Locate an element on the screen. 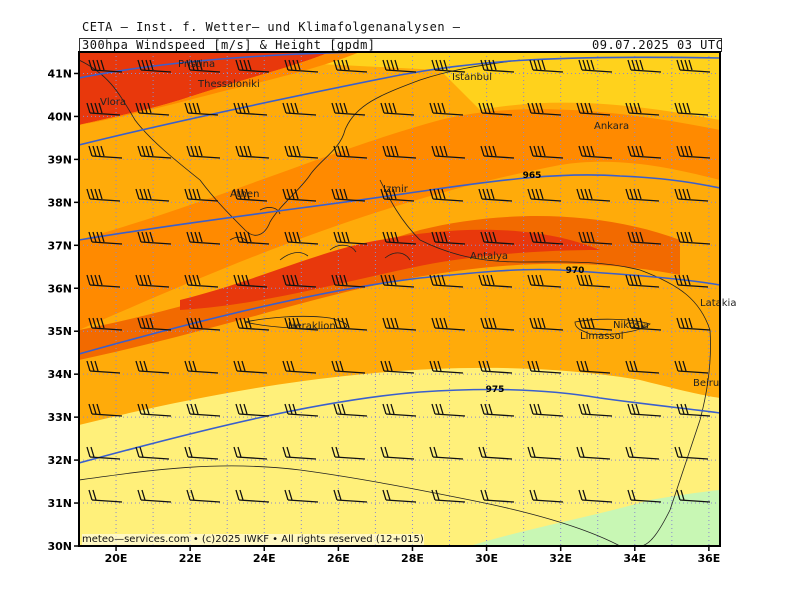  contour-label-970: 970 is located at coordinates (575, 271).